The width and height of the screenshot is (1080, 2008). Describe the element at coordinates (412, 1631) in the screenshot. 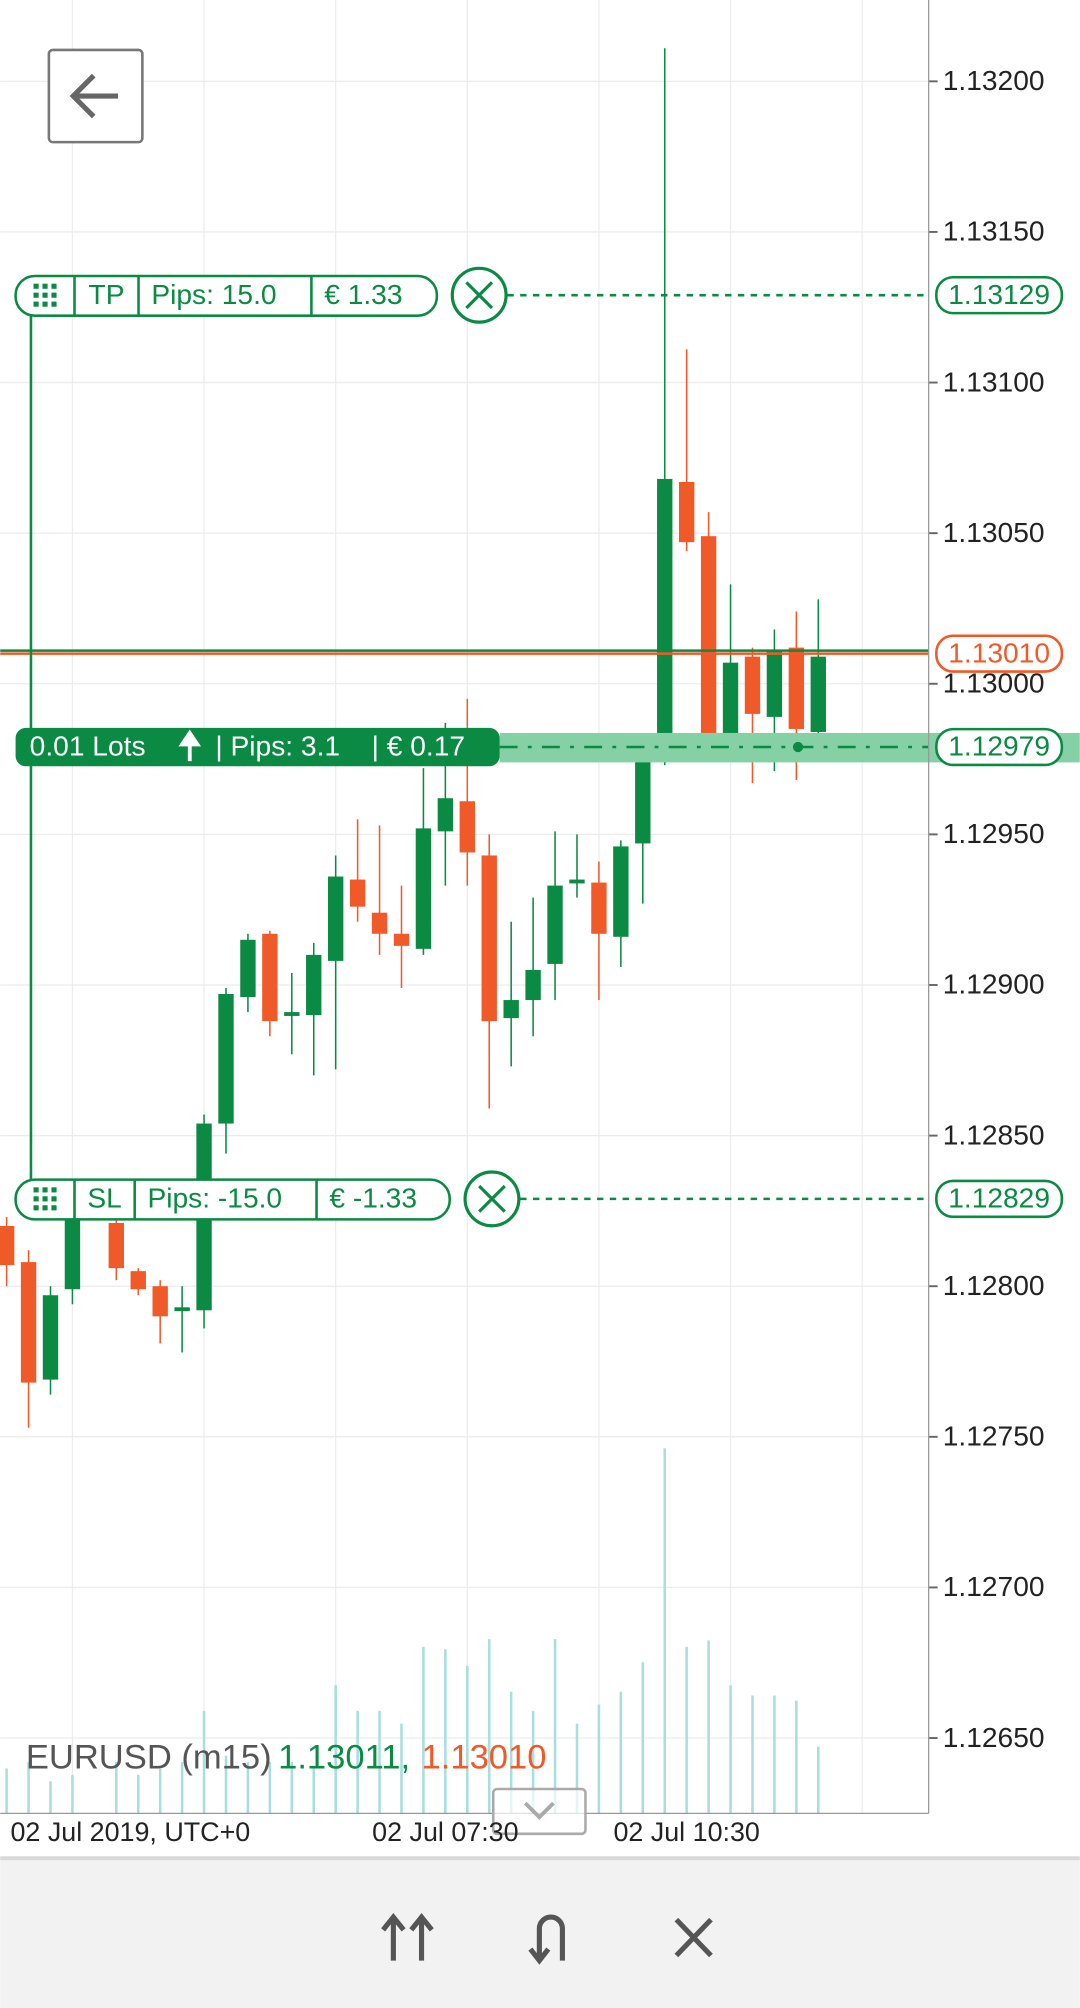

I see `volume-layer` at that location.